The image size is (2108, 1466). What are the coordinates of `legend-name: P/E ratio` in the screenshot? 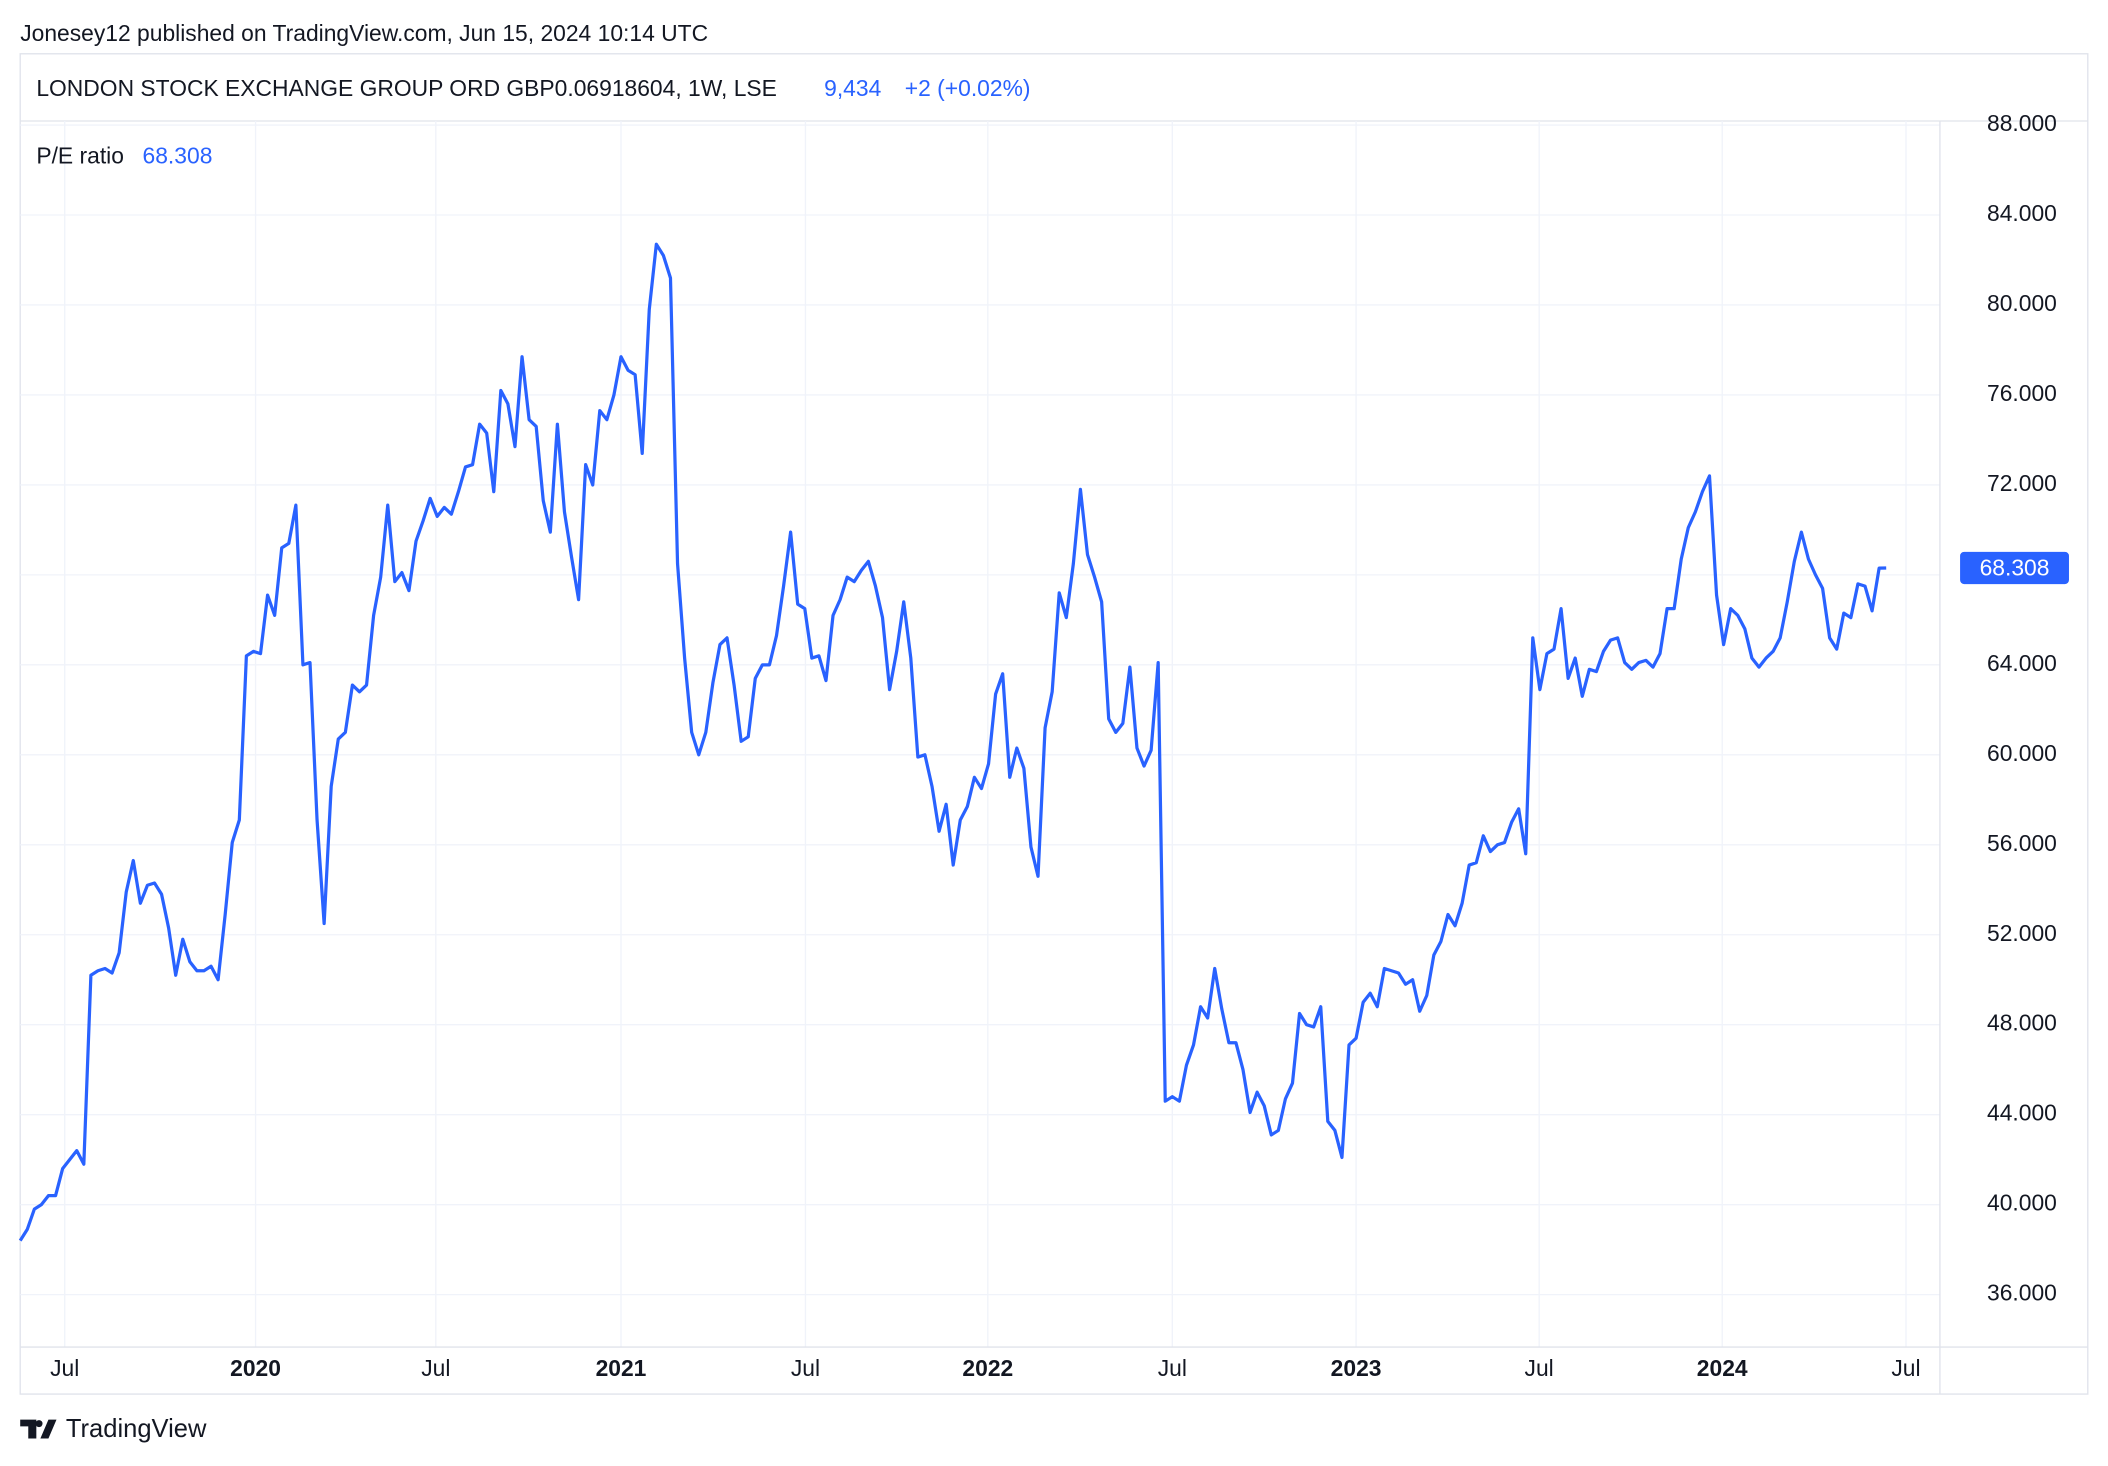 It's located at (80, 155).